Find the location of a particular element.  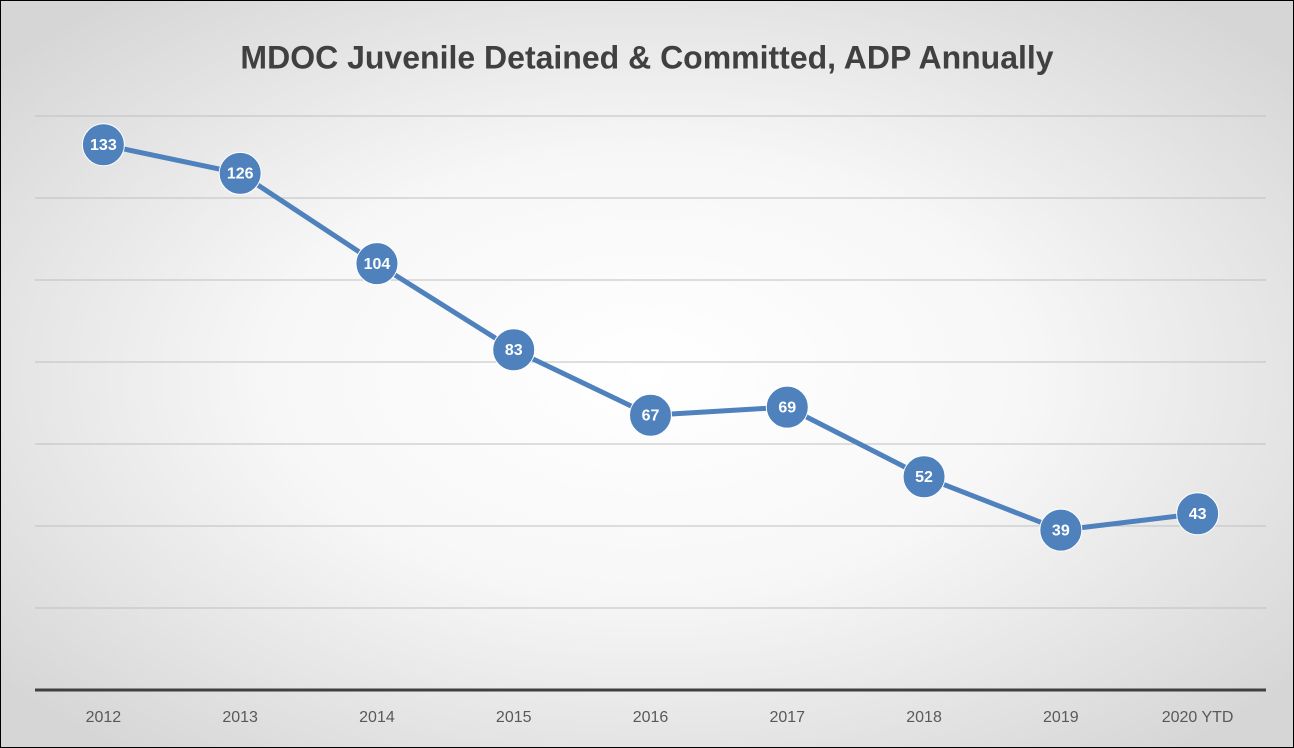

data-label: 83 is located at coordinates (514, 350).